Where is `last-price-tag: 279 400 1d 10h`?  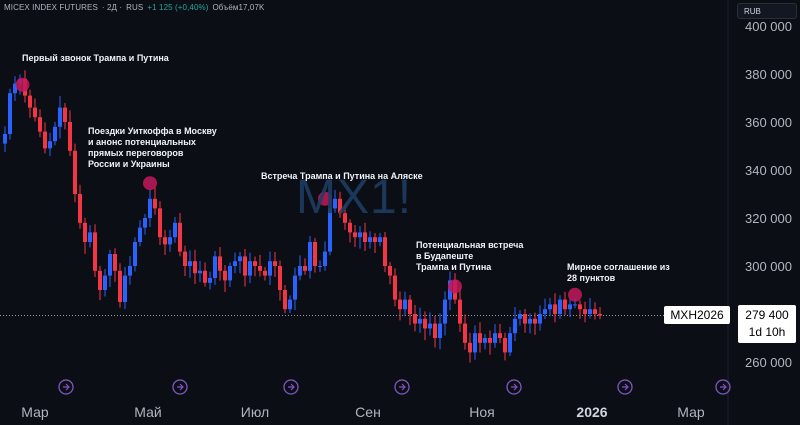 last-price-tag: 279 400 1d 10h is located at coordinates (767, 324).